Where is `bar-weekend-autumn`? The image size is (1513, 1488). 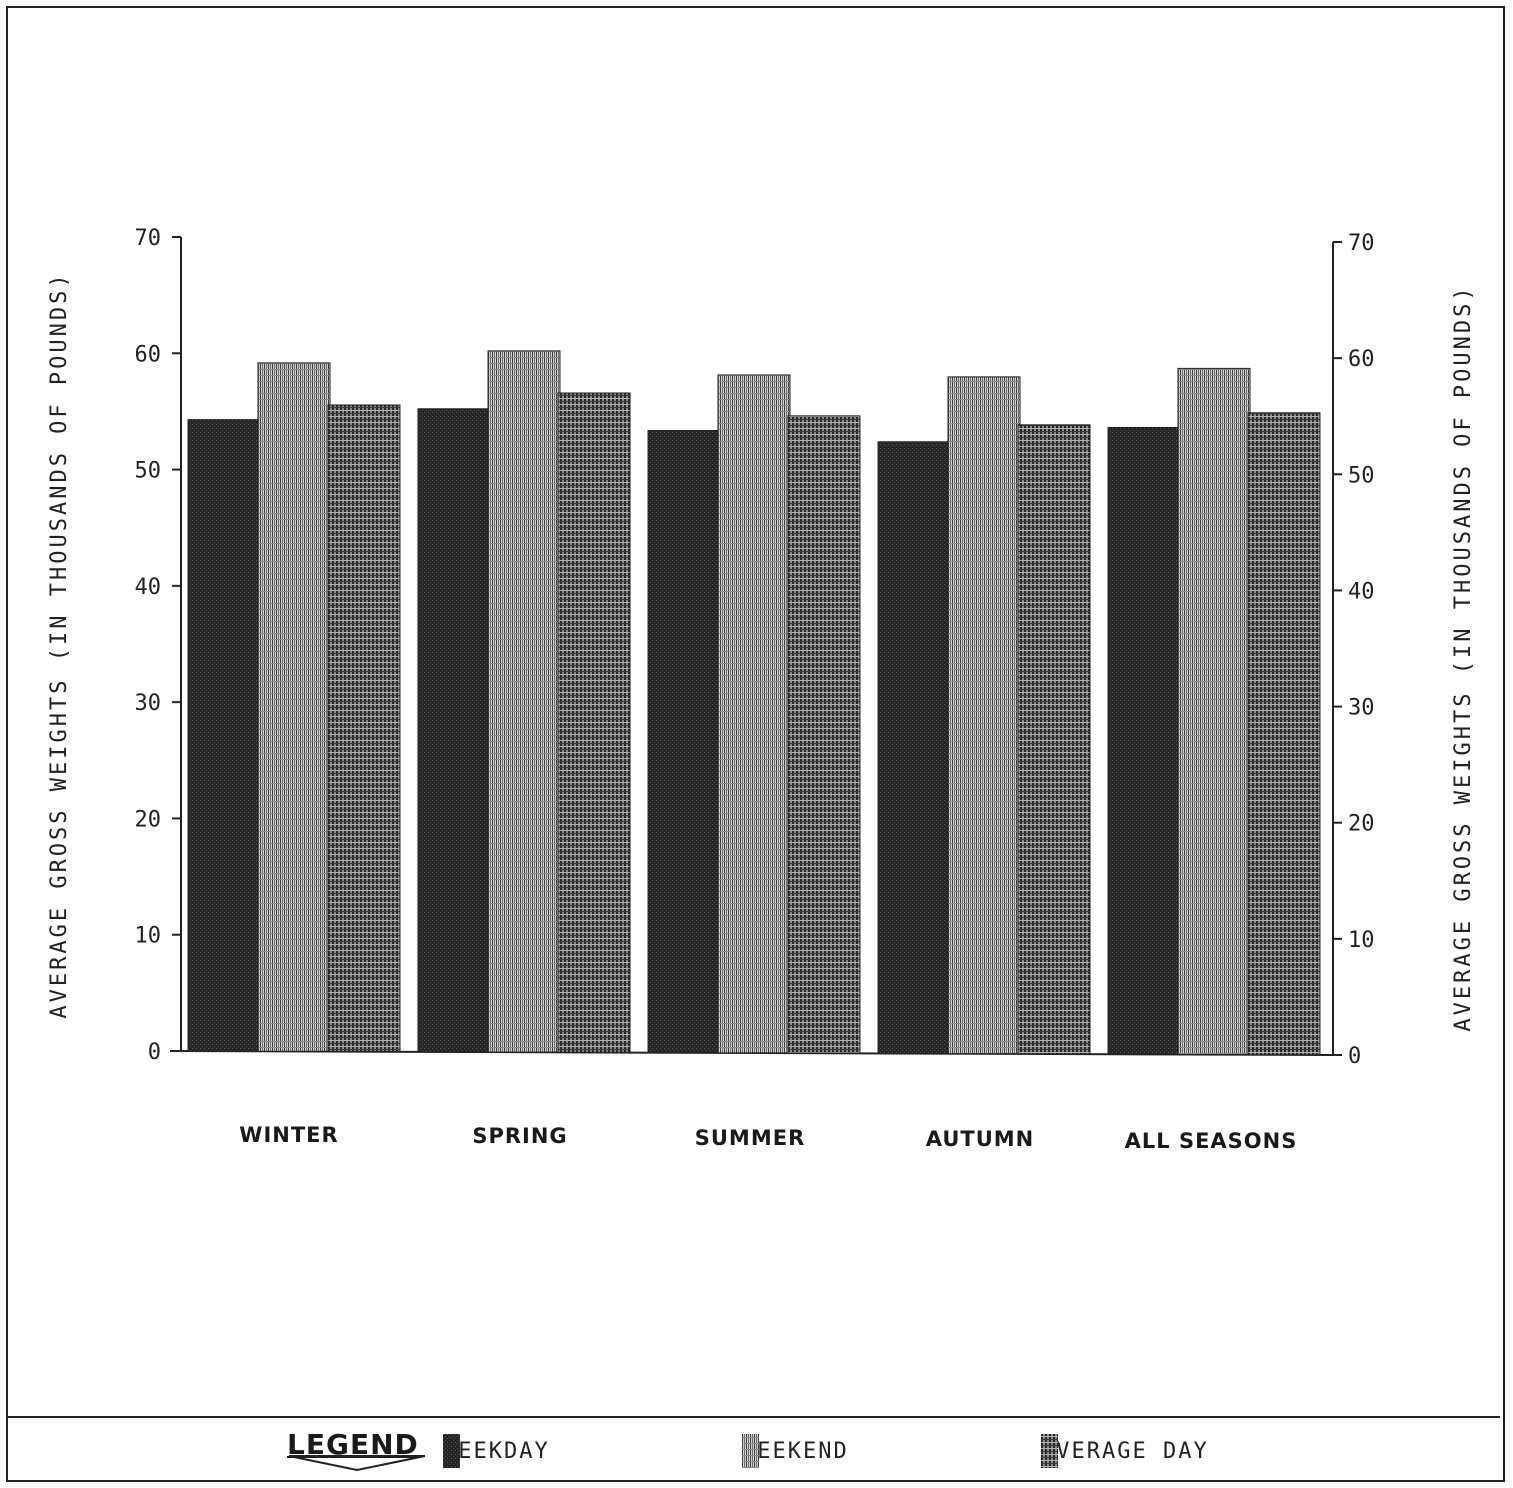 bar-weekend-autumn is located at coordinates (984, 715).